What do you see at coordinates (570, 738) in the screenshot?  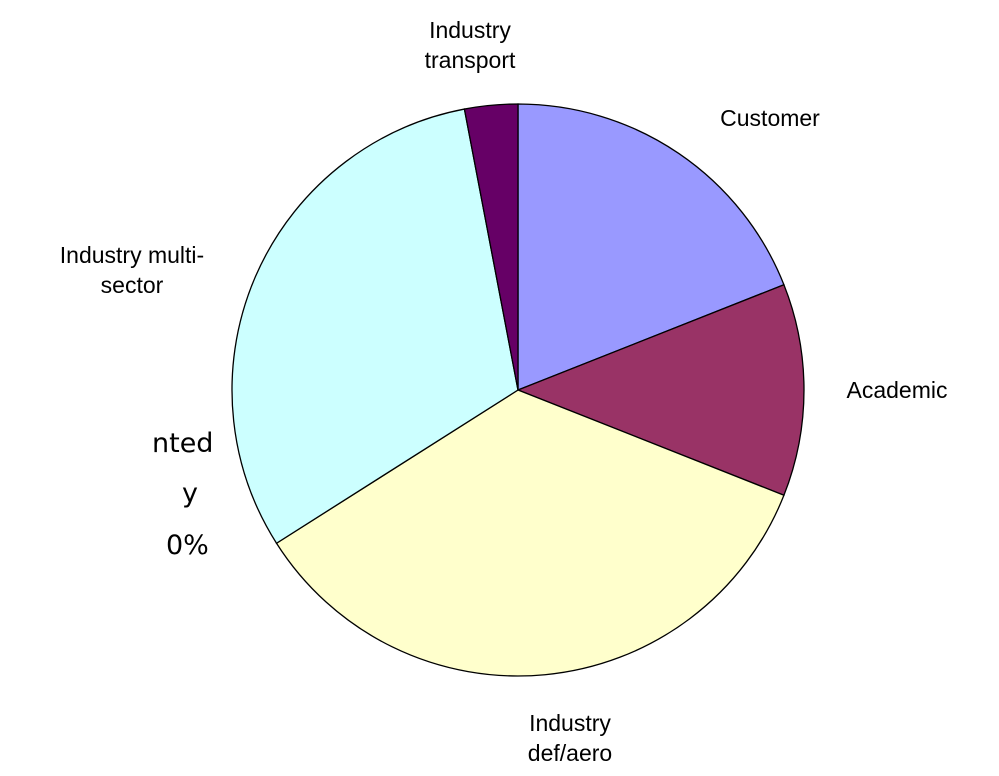 I see `slice-label: Industry def/aero` at bounding box center [570, 738].